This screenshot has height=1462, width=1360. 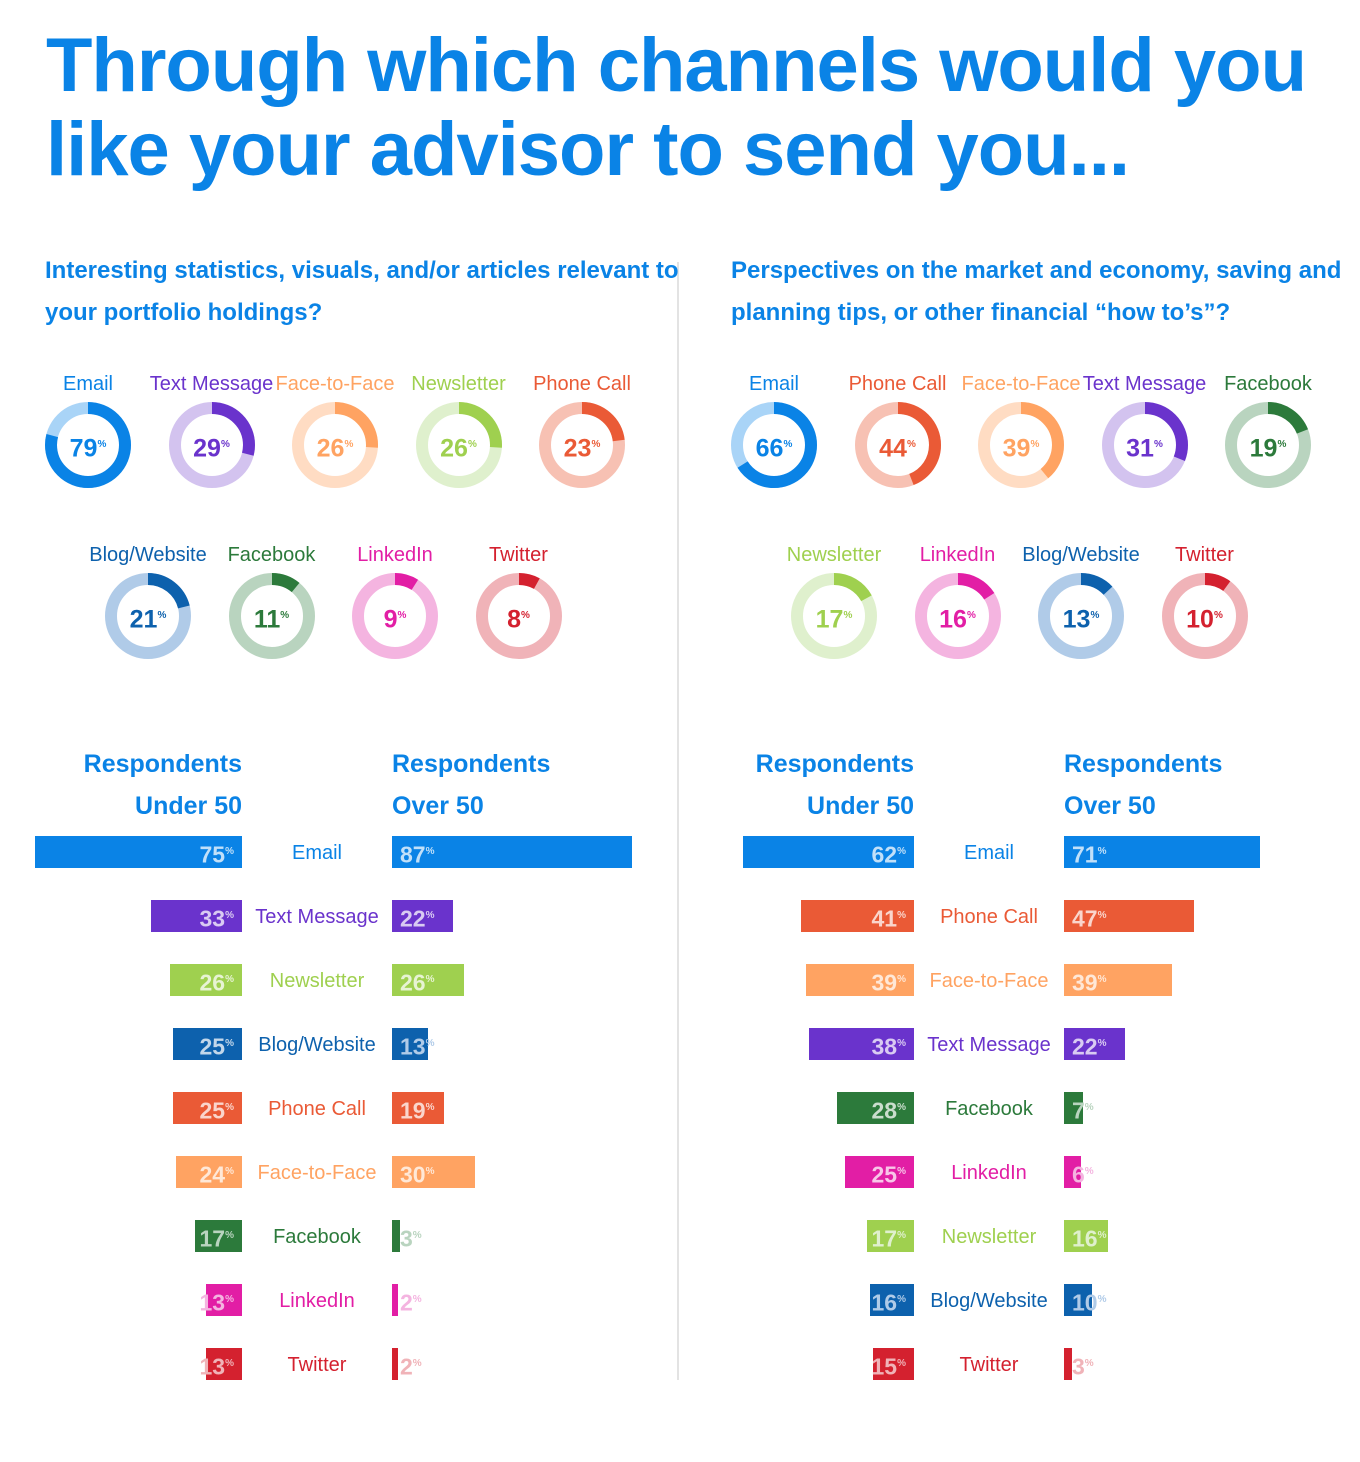 I want to click on bar-row-blog-website: 25% Blog/Website 13%, so click(x=375, y=1045).